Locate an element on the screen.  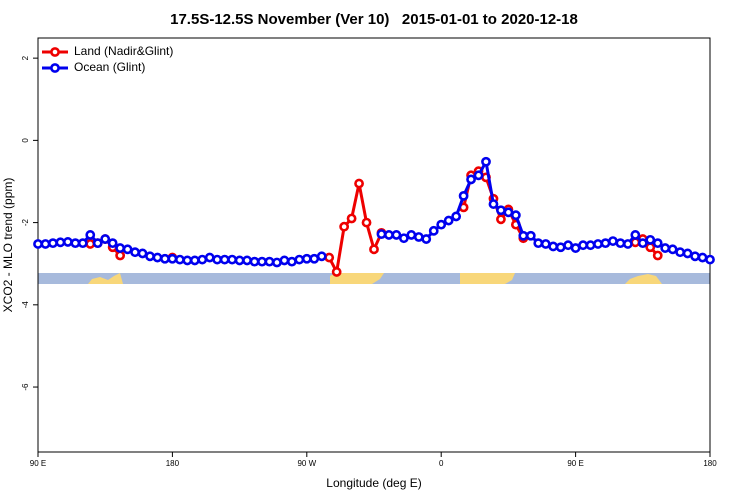
x-axis-label: Longitude (deg E) is located at coordinates (373, 483).